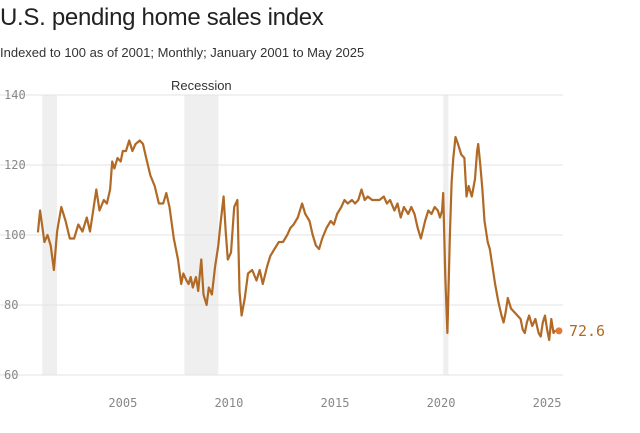  What do you see at coordinates (122, 403) in the screenshot?
I see `x-tick-label-2005: 2005` at bounding box center [122, 403].